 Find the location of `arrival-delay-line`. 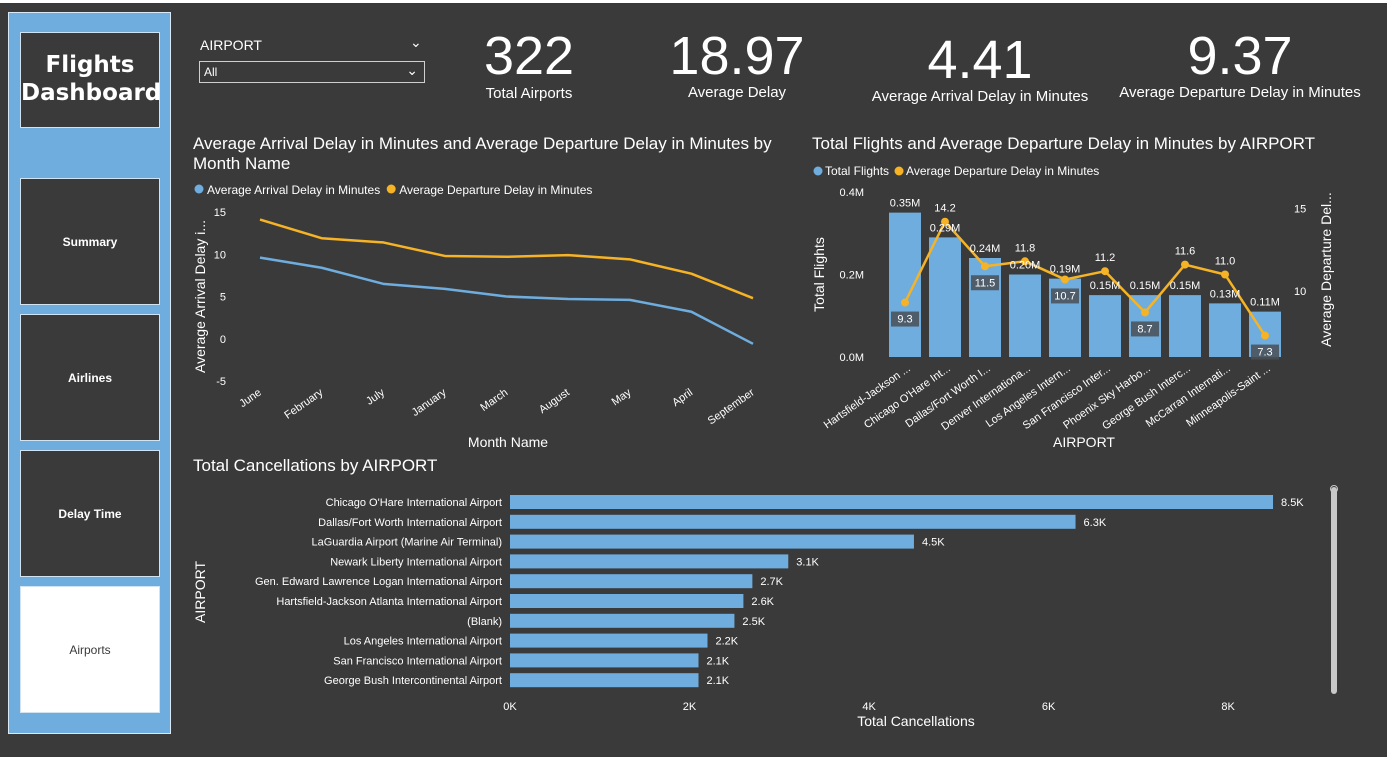

arrival-delay-line is located at coordinates (506, 300).